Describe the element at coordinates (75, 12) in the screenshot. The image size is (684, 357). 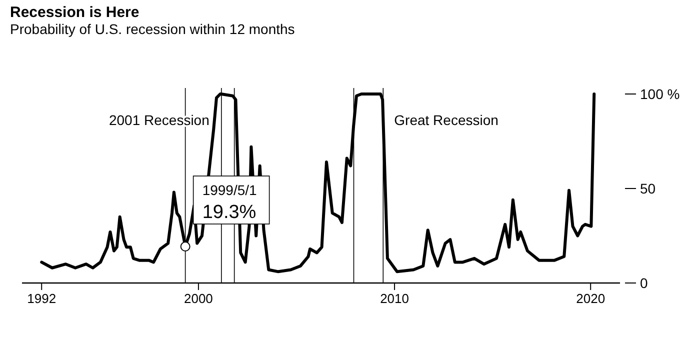
I see `chart-title: Recession is Here` at that location.